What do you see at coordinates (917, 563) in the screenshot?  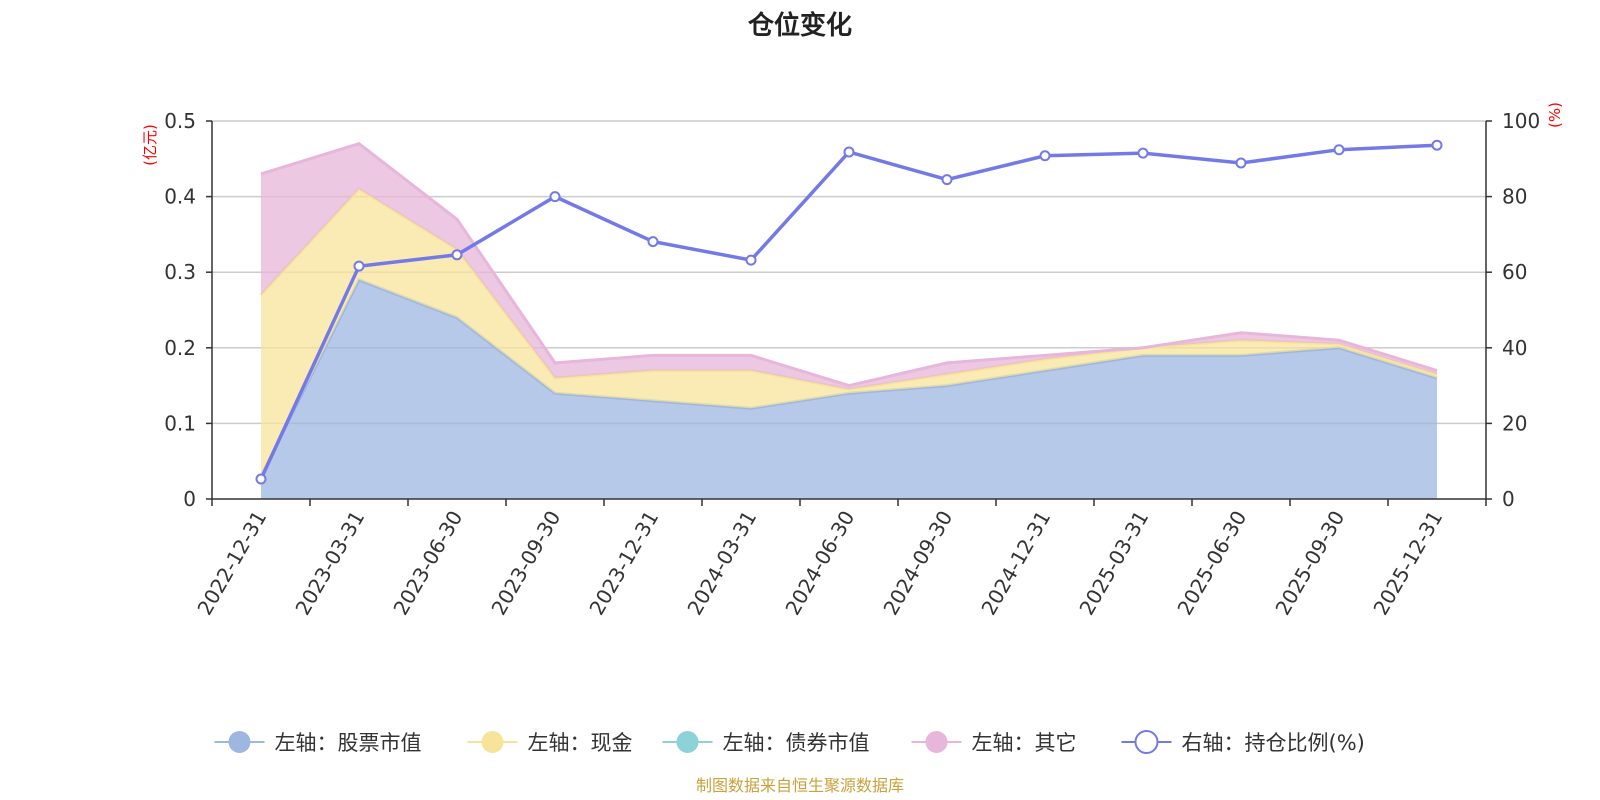 I see `x-axis-tick-label: 2024-09-30` at bounding box center [917, 563].